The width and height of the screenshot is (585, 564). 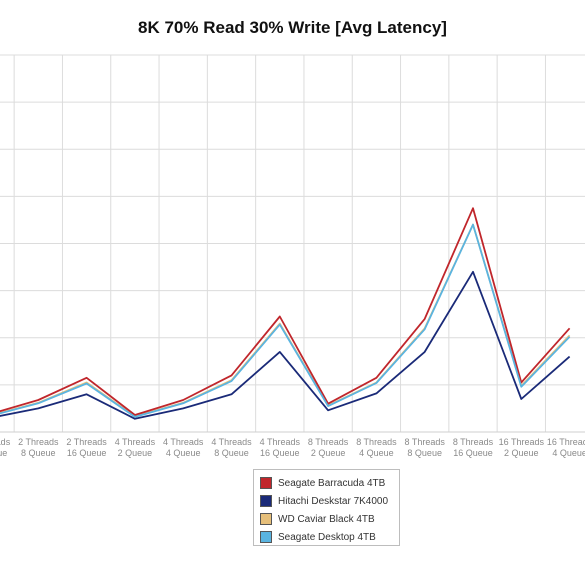 What do you see at coordinates (292, 27) in the screenshot?
I see `chart-title: 8K 70% Read 30% Write [Avg Latency]` at bounding box center [292, 27].